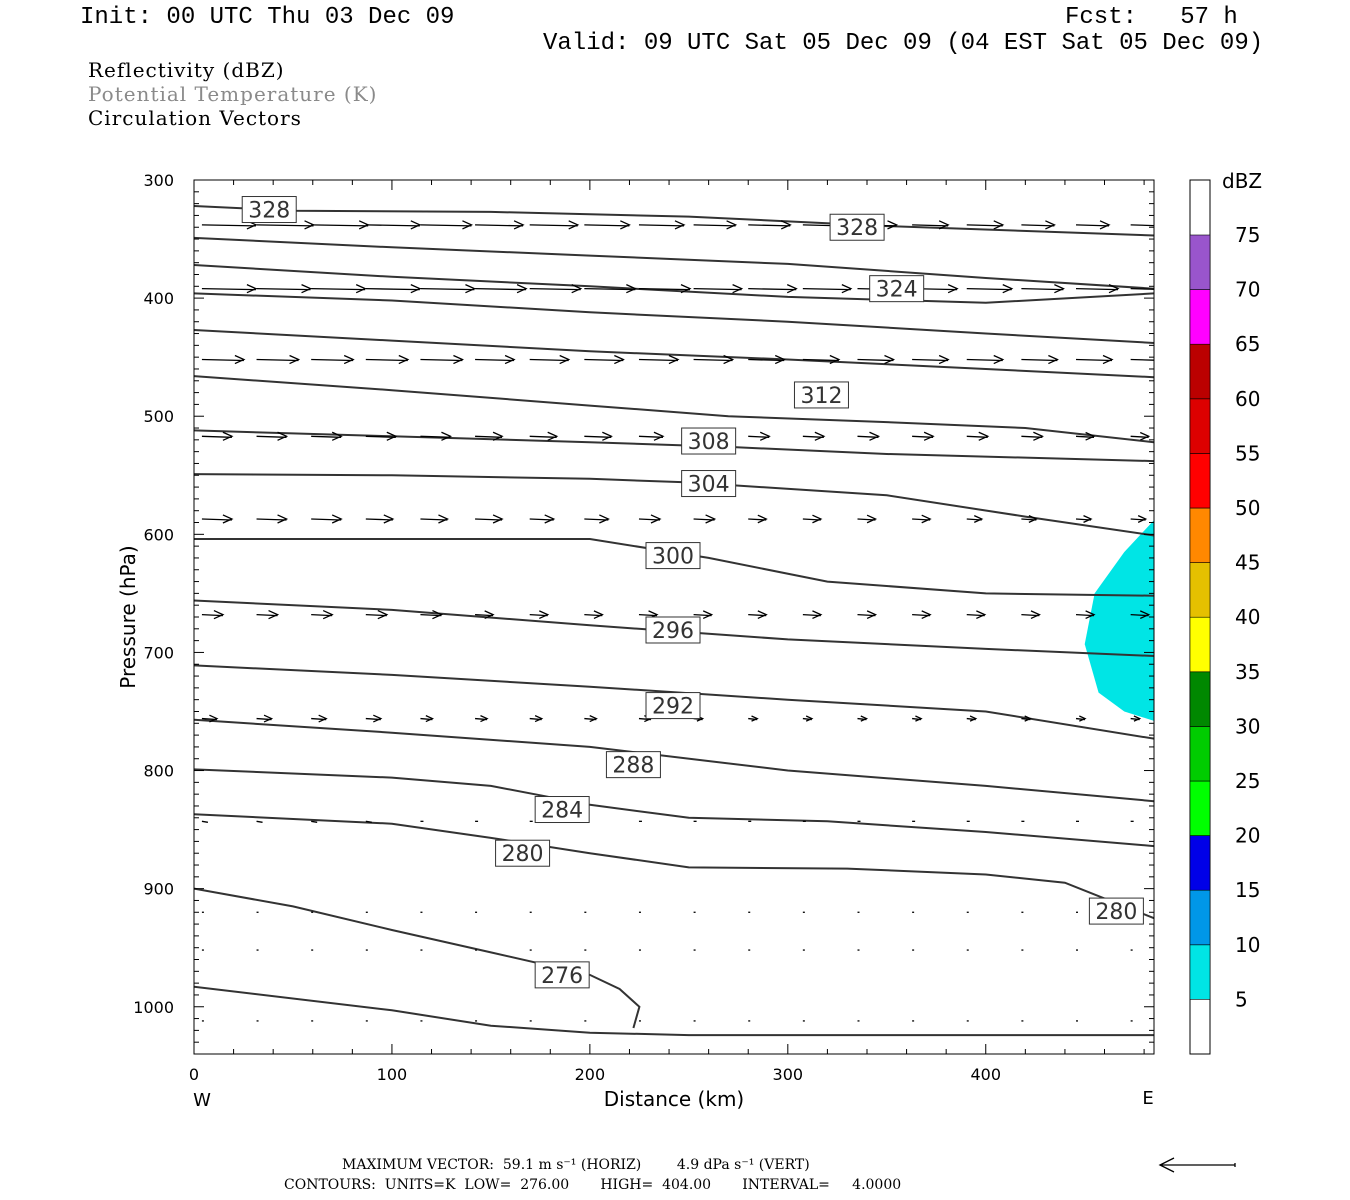 The height and width of the screenshot is (1200, 1350). What do you see at coordinates (195, 118) in the screenshot?
I see `field-circulation-vectors: Circulation Vectors` at bounding box center [195, 118].